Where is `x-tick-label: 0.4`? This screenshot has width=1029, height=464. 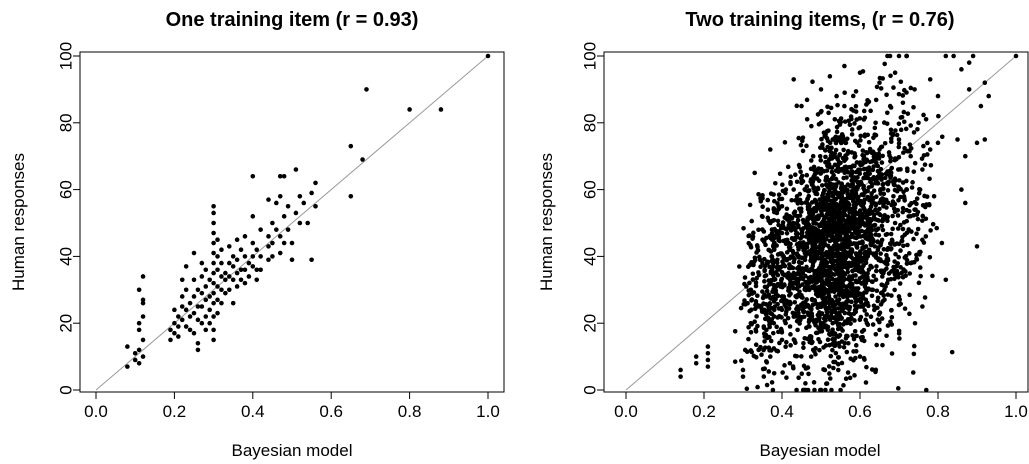 x-tick-label: 0.4 is located at coordinates (782, 411).